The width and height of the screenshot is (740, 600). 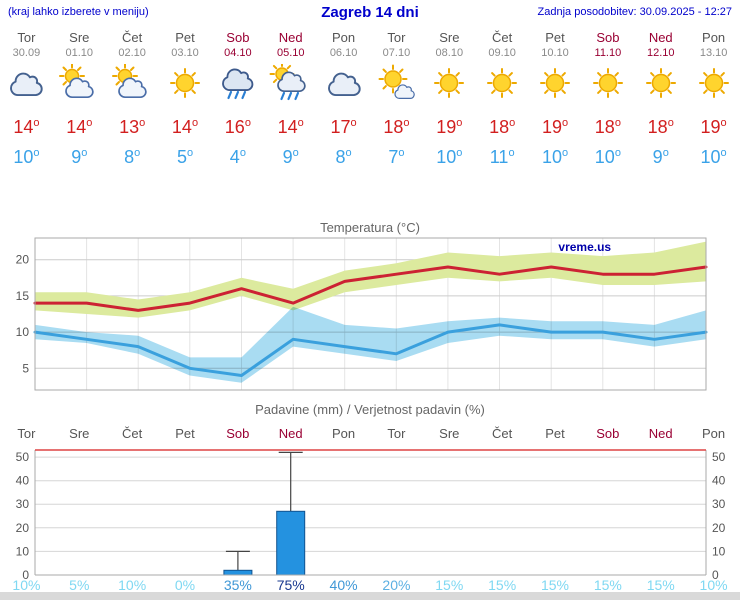 What do you see at coordinates (185, 53) in the screenshot?
I see `day-date: 03.10` at bounding box center [185, 53].